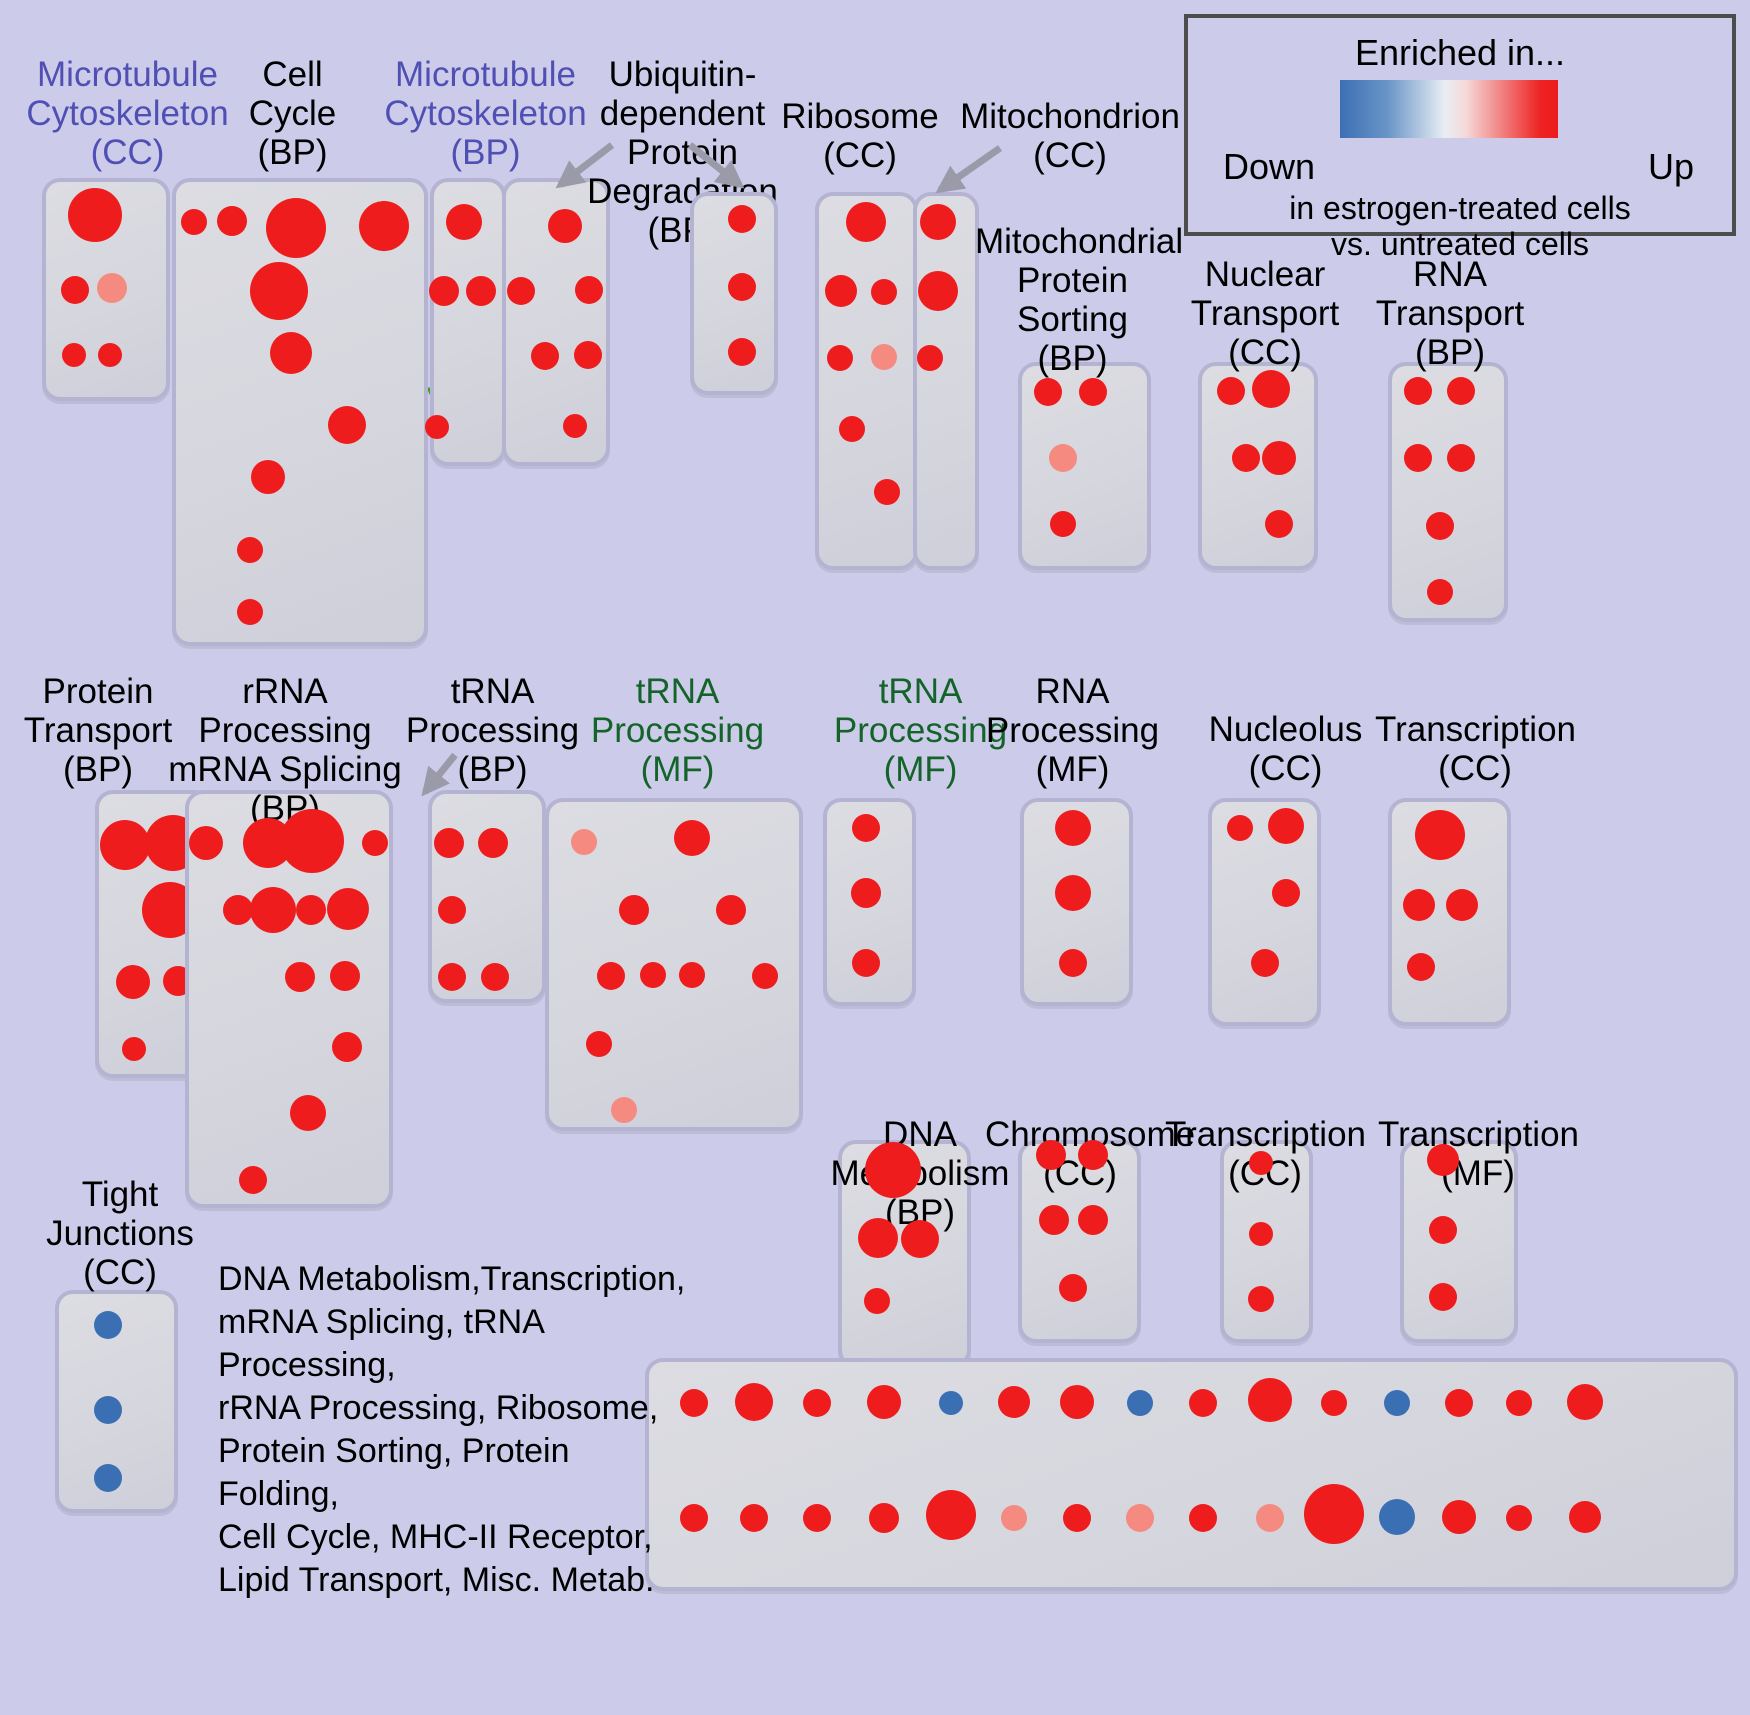 The height and width of the screenshot is (1715, 1750). I want to click on cluster-box-rna-transport-bp, so click(1448, 492).